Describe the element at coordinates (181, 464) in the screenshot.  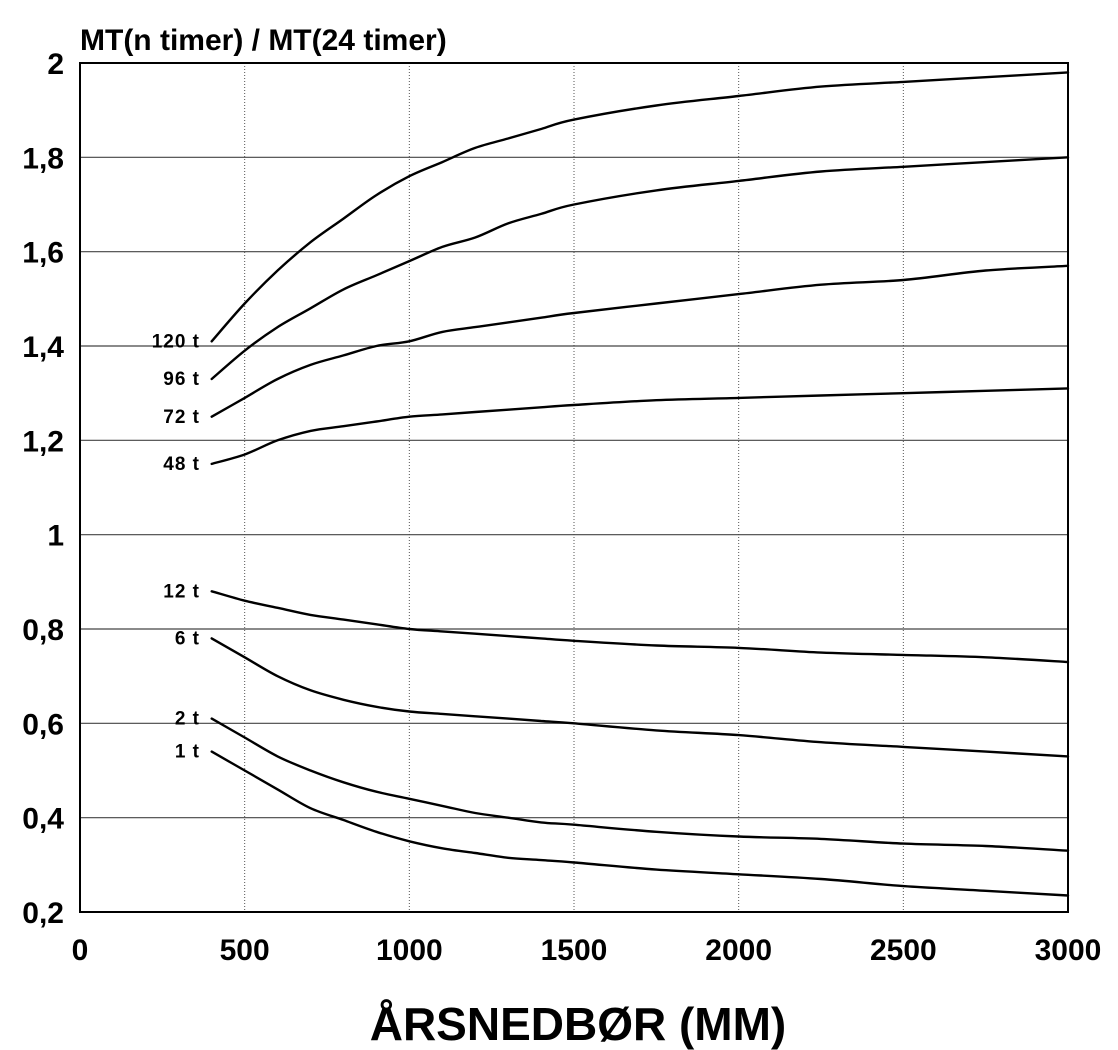
I see `series-label: 48 t` at that location.